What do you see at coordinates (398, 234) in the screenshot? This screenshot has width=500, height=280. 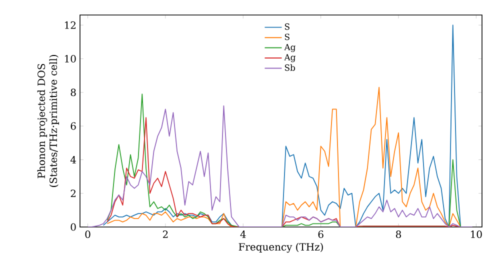 I see `x-tick-label: 8` at bounding box center [398, 234].